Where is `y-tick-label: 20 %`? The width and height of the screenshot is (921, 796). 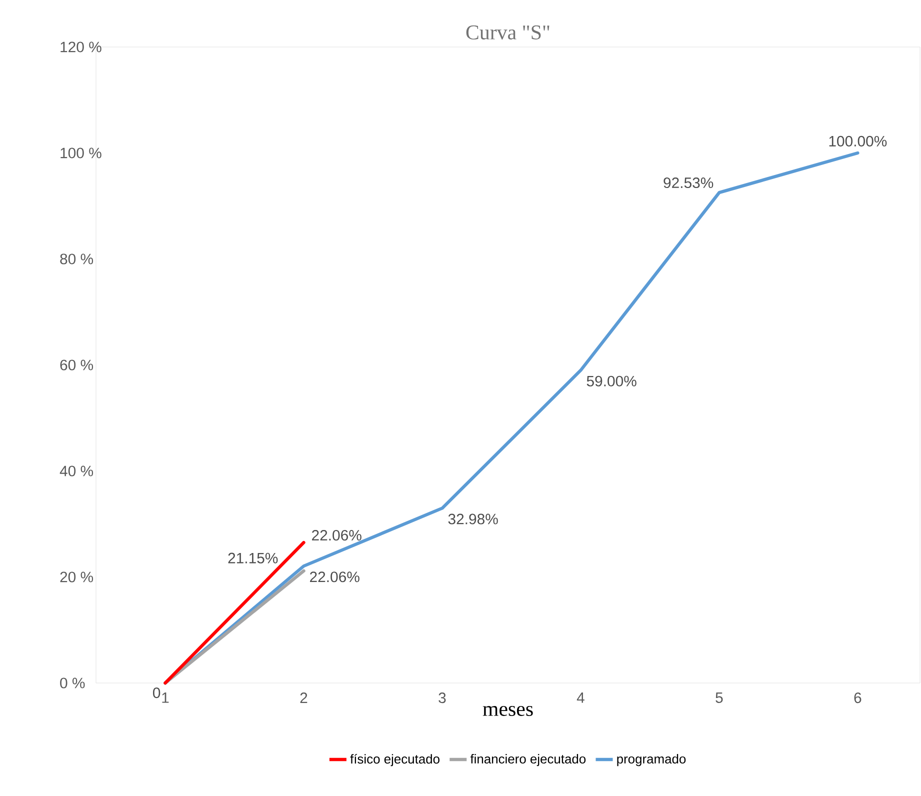 y-tick-label: 20 % is located at coordinates (77, 577).